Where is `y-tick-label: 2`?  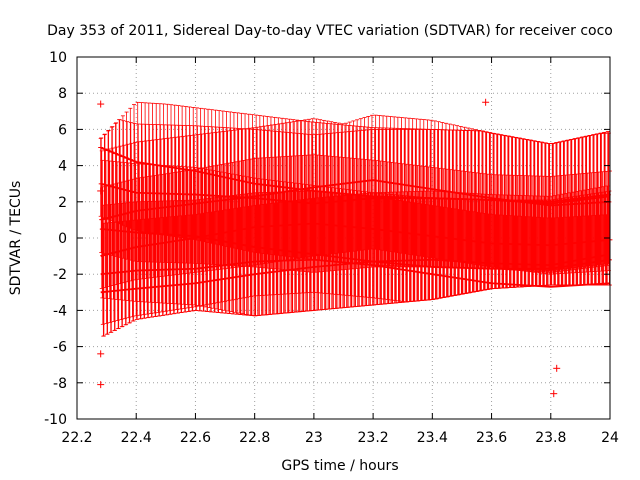
y-tick-label: 2 is located at coordinates (62, 203).